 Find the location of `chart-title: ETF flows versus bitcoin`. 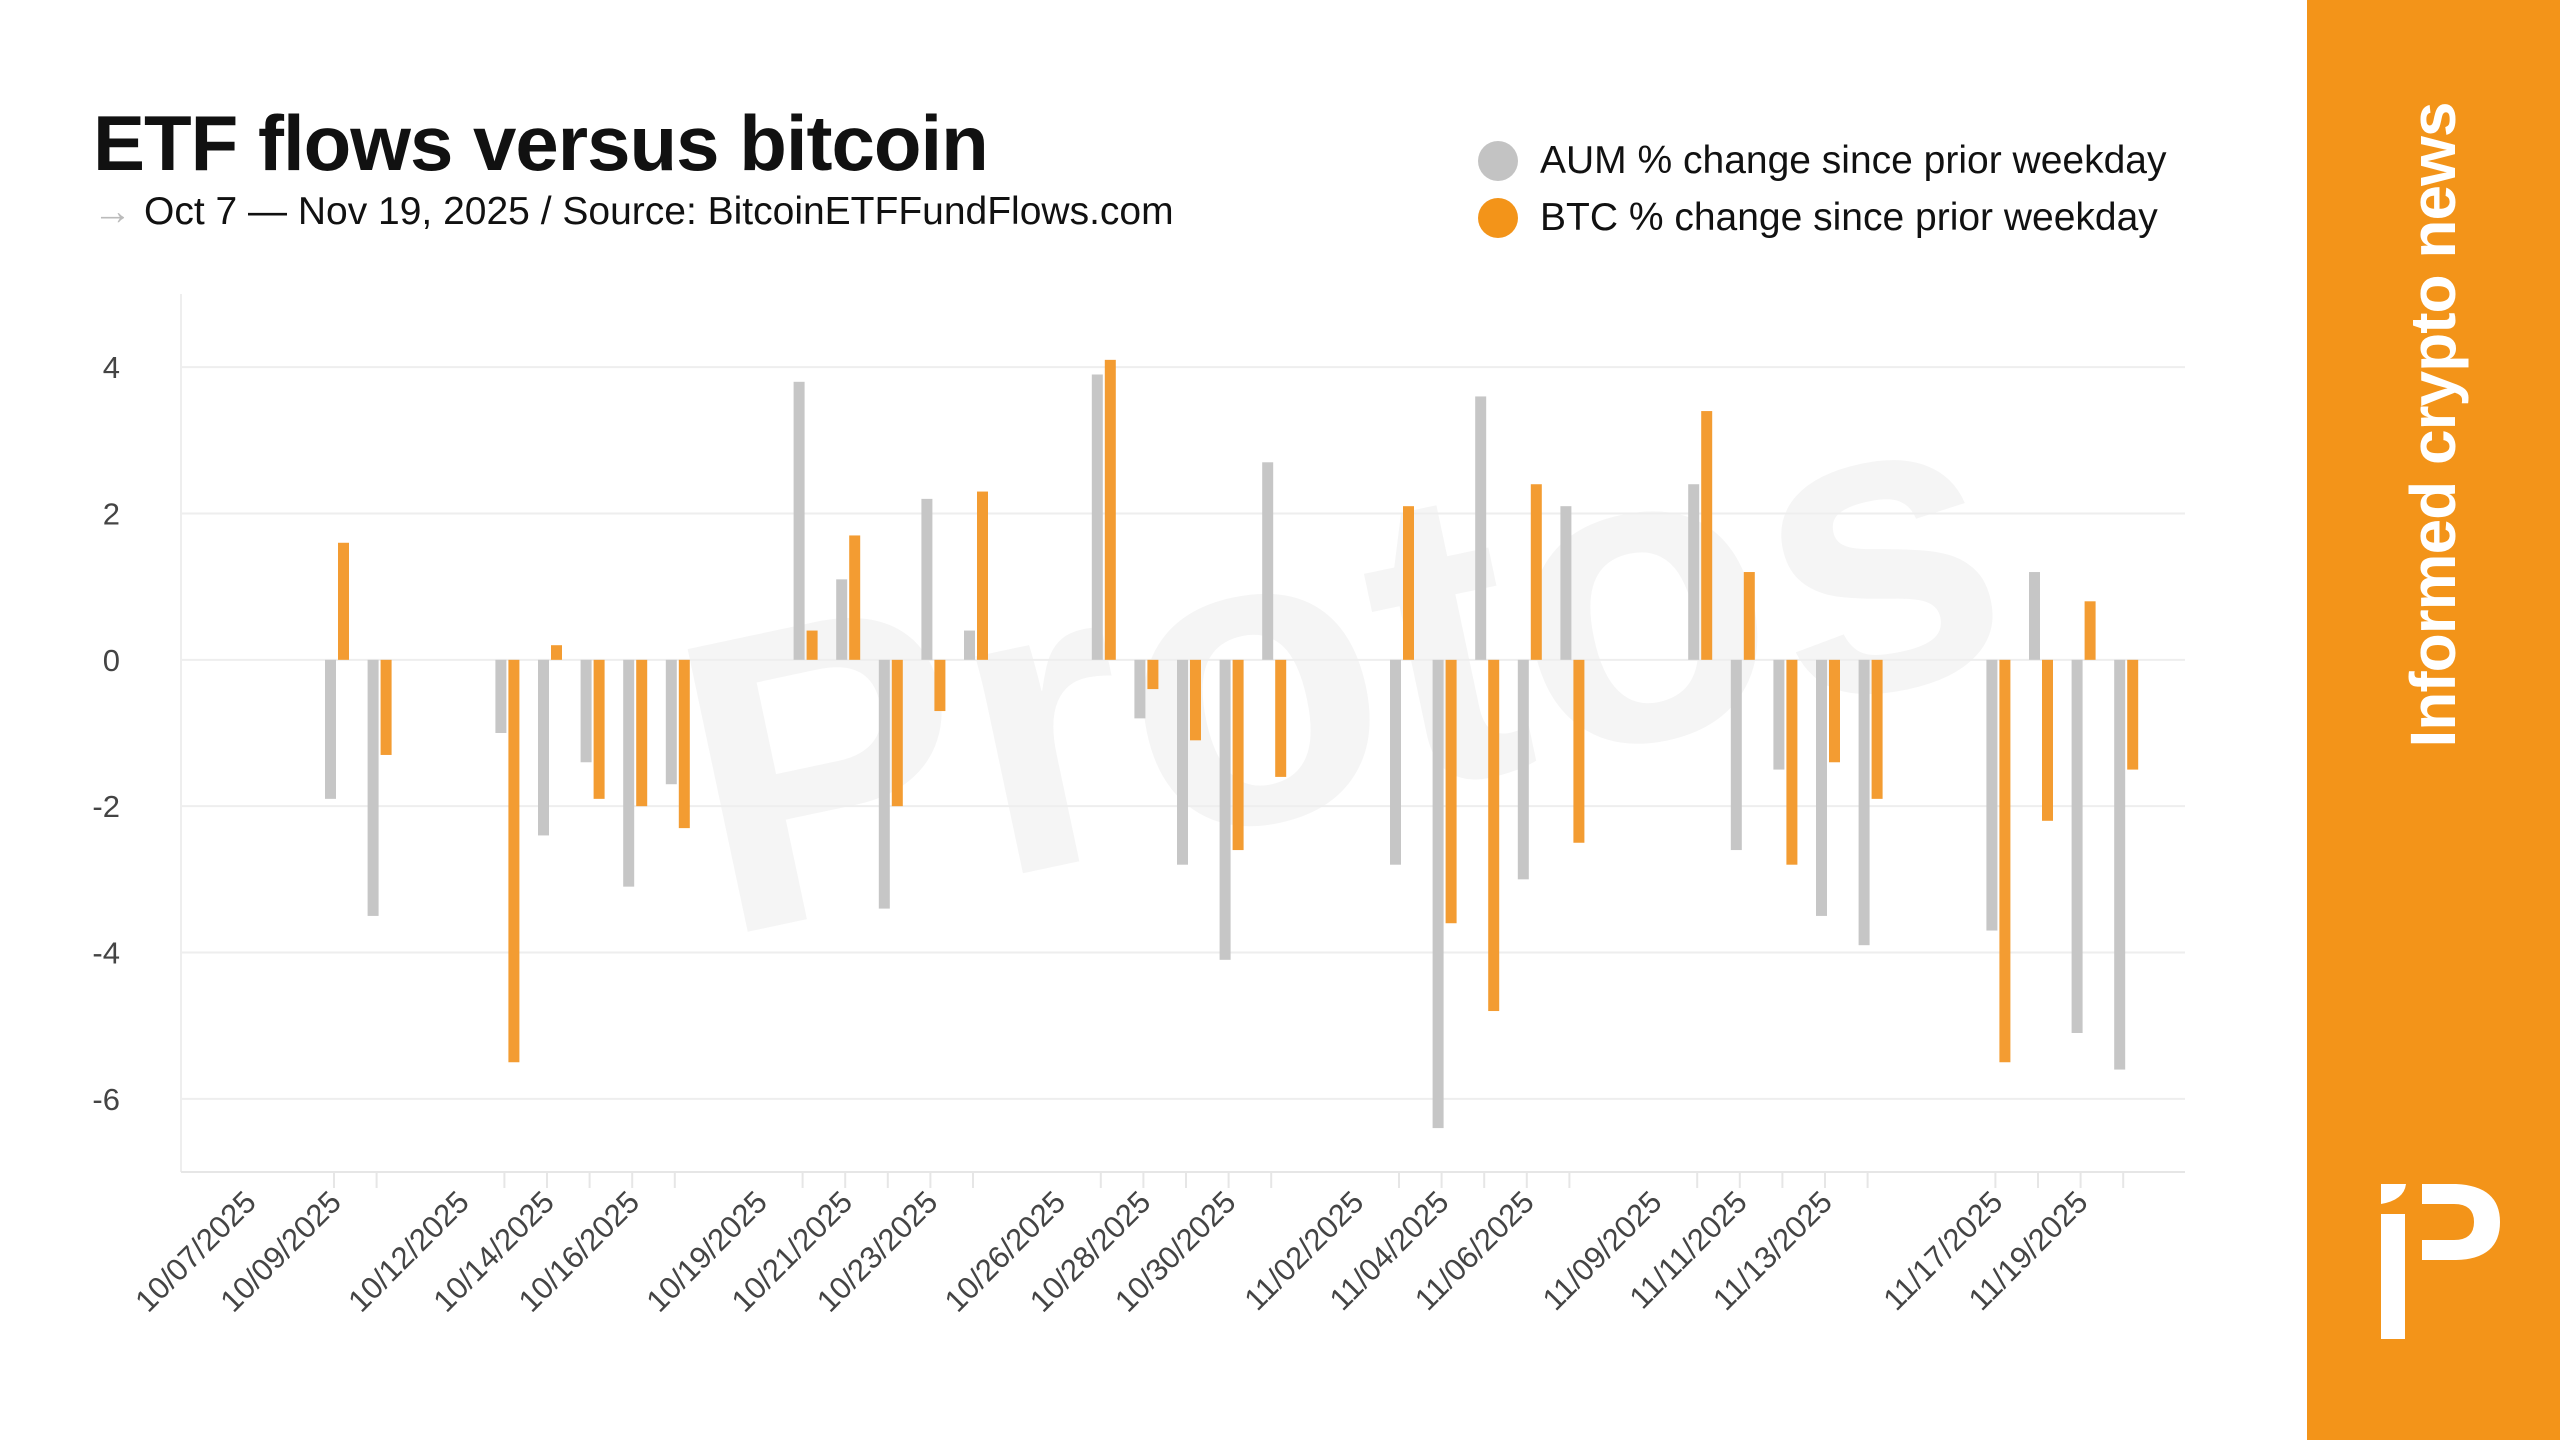

chart-title: ETF flows versus bitcoin is located at coordinates (541, 143).